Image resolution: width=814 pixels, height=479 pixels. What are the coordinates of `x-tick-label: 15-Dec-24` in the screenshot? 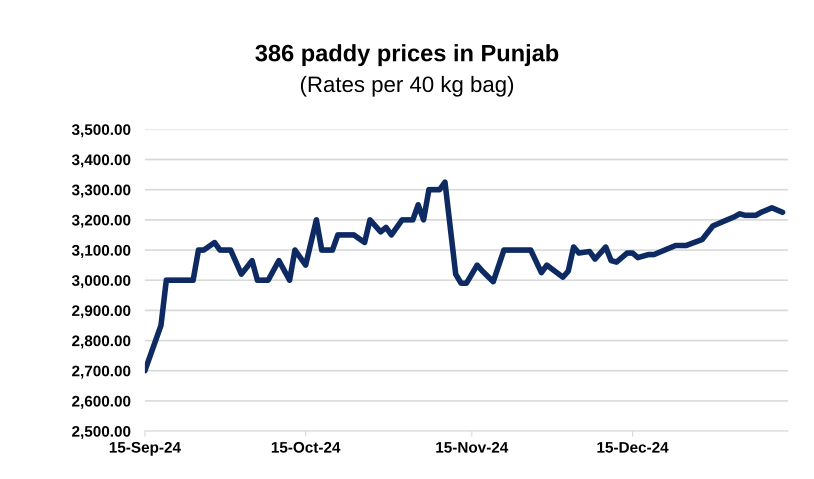 It's located at (633, 447).